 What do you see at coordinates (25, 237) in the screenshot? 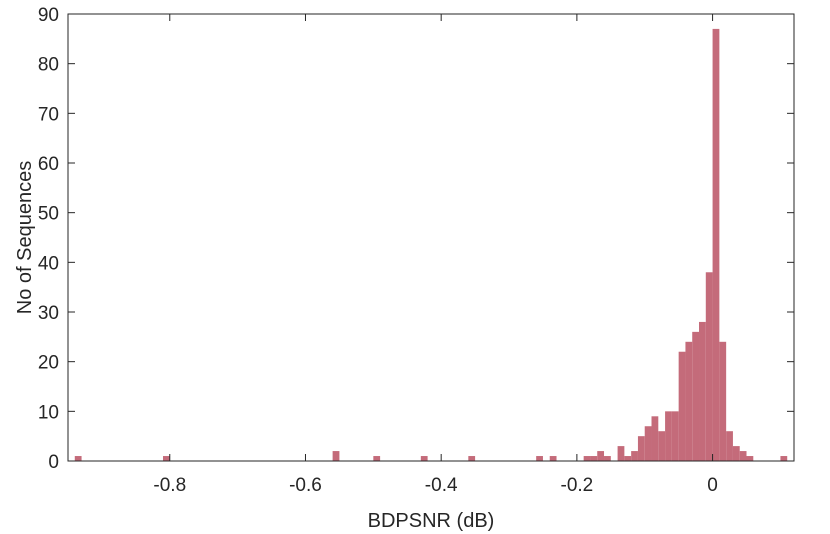
I see `y-axis-label: No of Sequences` at bounding box center [25, 237].